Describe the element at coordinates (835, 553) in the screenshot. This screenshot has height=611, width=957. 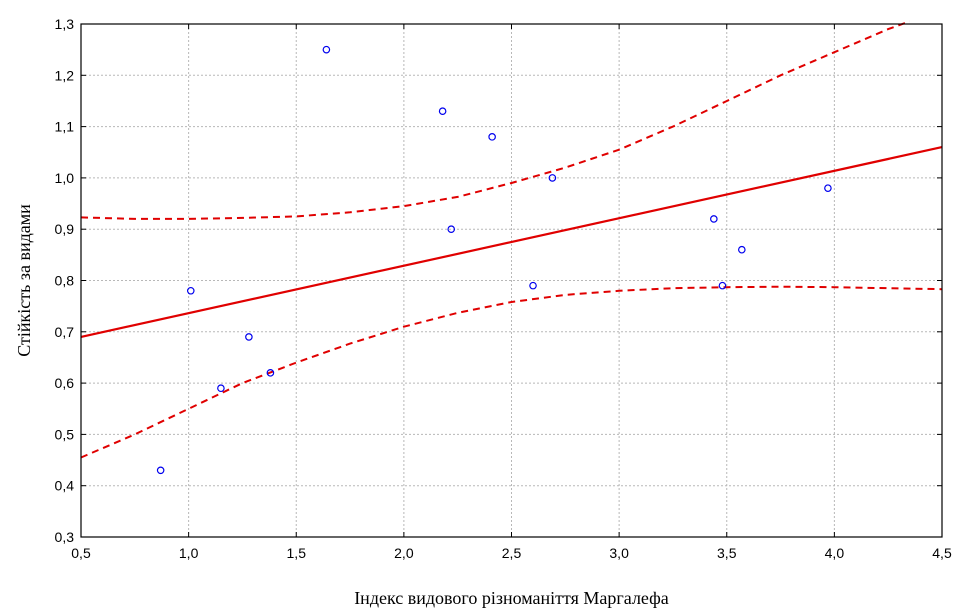
I see `x-tick-label: 4,0` at that location.